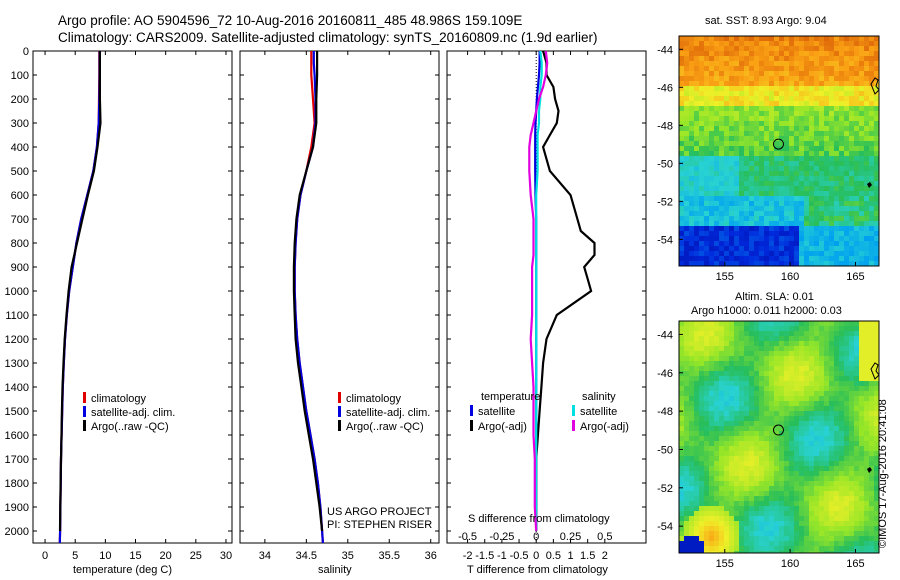  What do you see at coordinates (600, 426) in the screenshot?
I see `diff-legend-sal-argo: Argo(-adj)` at bounding box center [600, 426].